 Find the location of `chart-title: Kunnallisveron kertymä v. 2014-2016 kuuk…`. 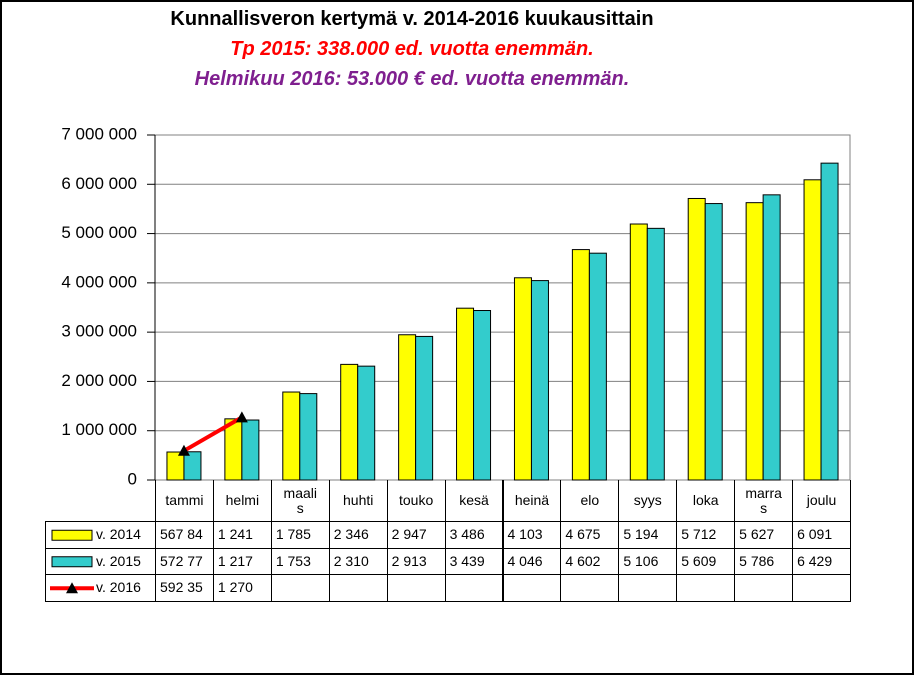

chart-title: Kunnallisveron kertymä v. 2014-2016 kuuk… is located at coordinates (412, 19).